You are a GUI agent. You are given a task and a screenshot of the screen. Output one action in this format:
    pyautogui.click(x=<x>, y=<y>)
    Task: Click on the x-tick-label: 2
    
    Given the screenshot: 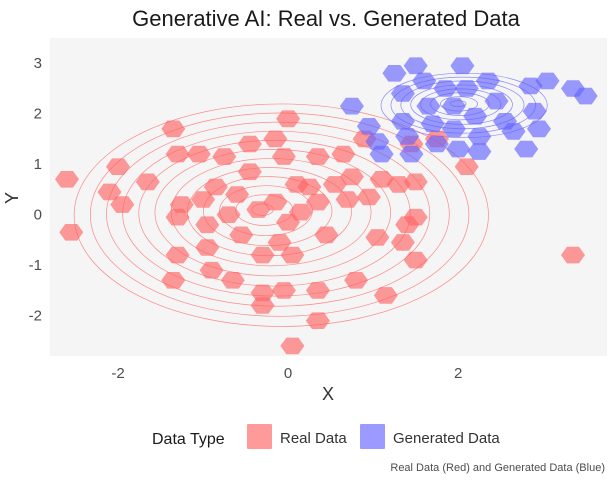 What is the action you would take?
    pyautogui.click(x=458, y=373)
    